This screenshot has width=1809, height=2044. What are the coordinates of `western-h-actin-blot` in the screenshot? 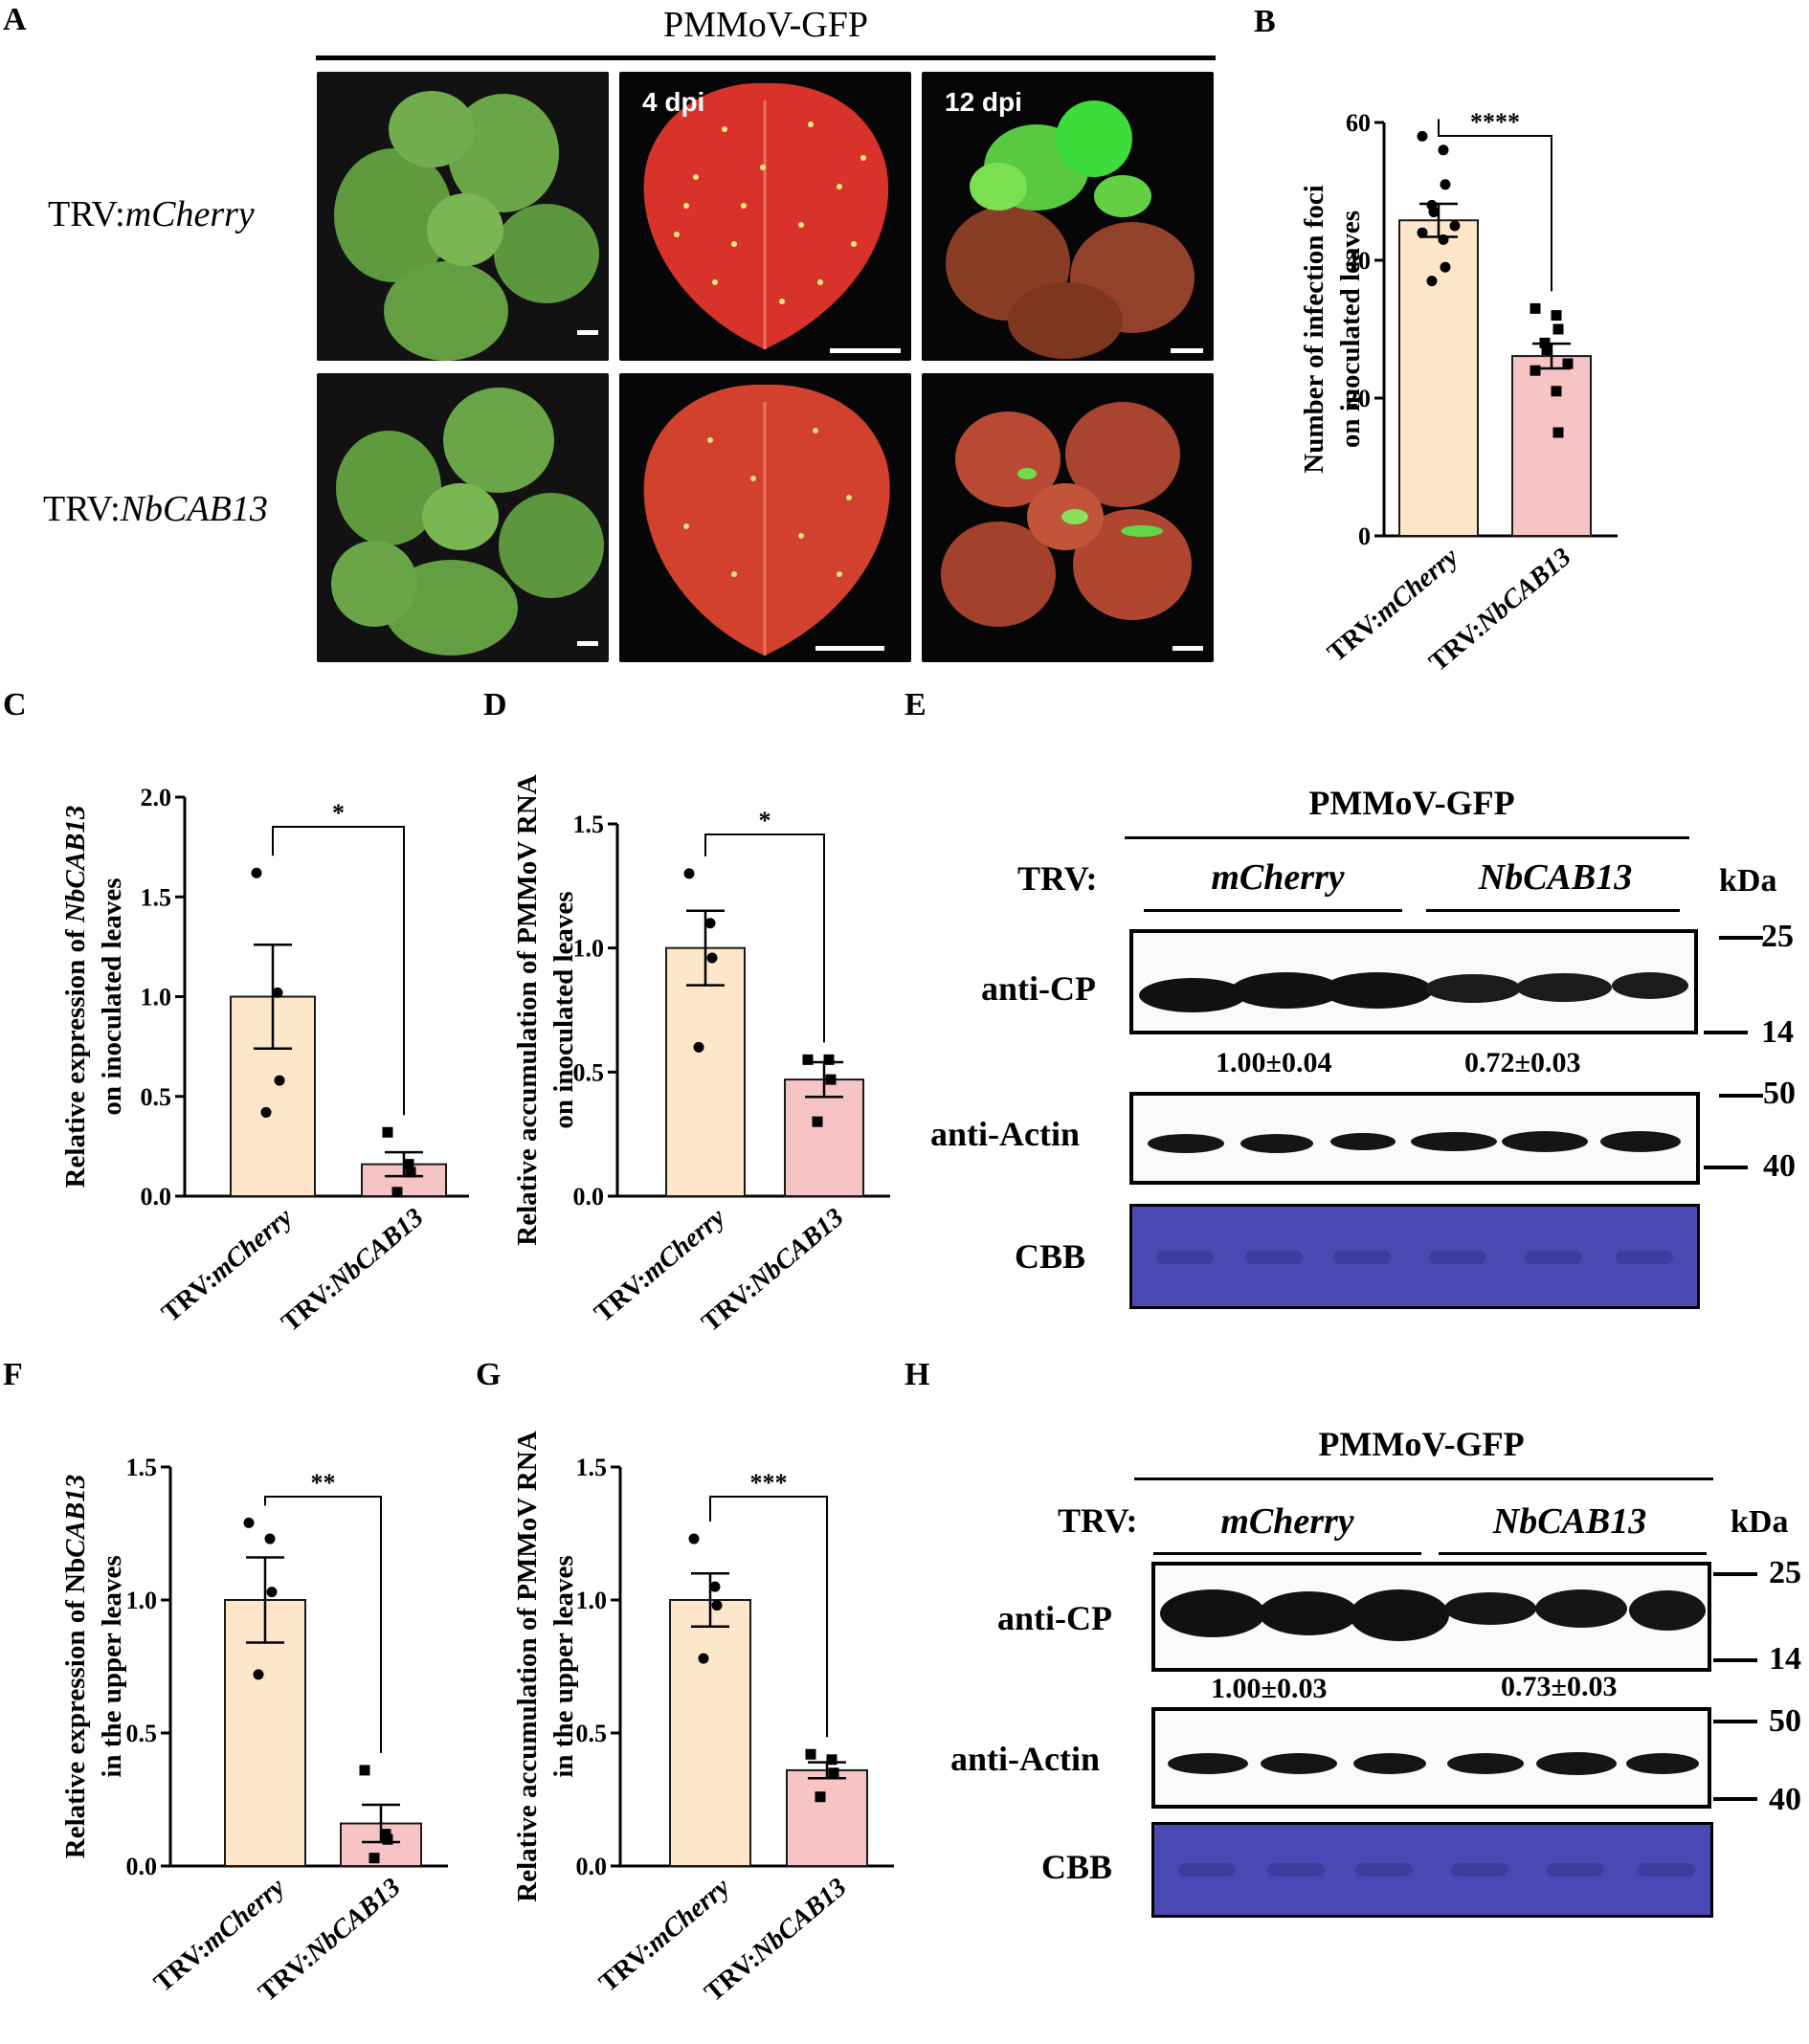 It's located at (1431, 1758).